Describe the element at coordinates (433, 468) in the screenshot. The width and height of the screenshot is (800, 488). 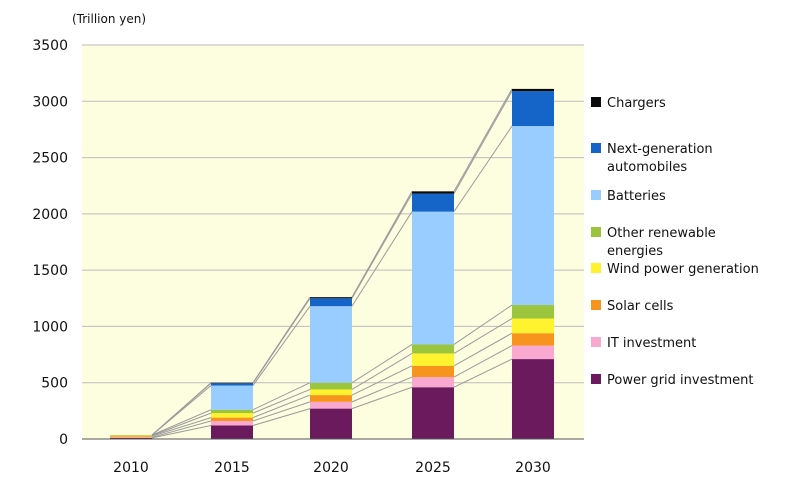
I see `x-tick-label: 2025` at that location.